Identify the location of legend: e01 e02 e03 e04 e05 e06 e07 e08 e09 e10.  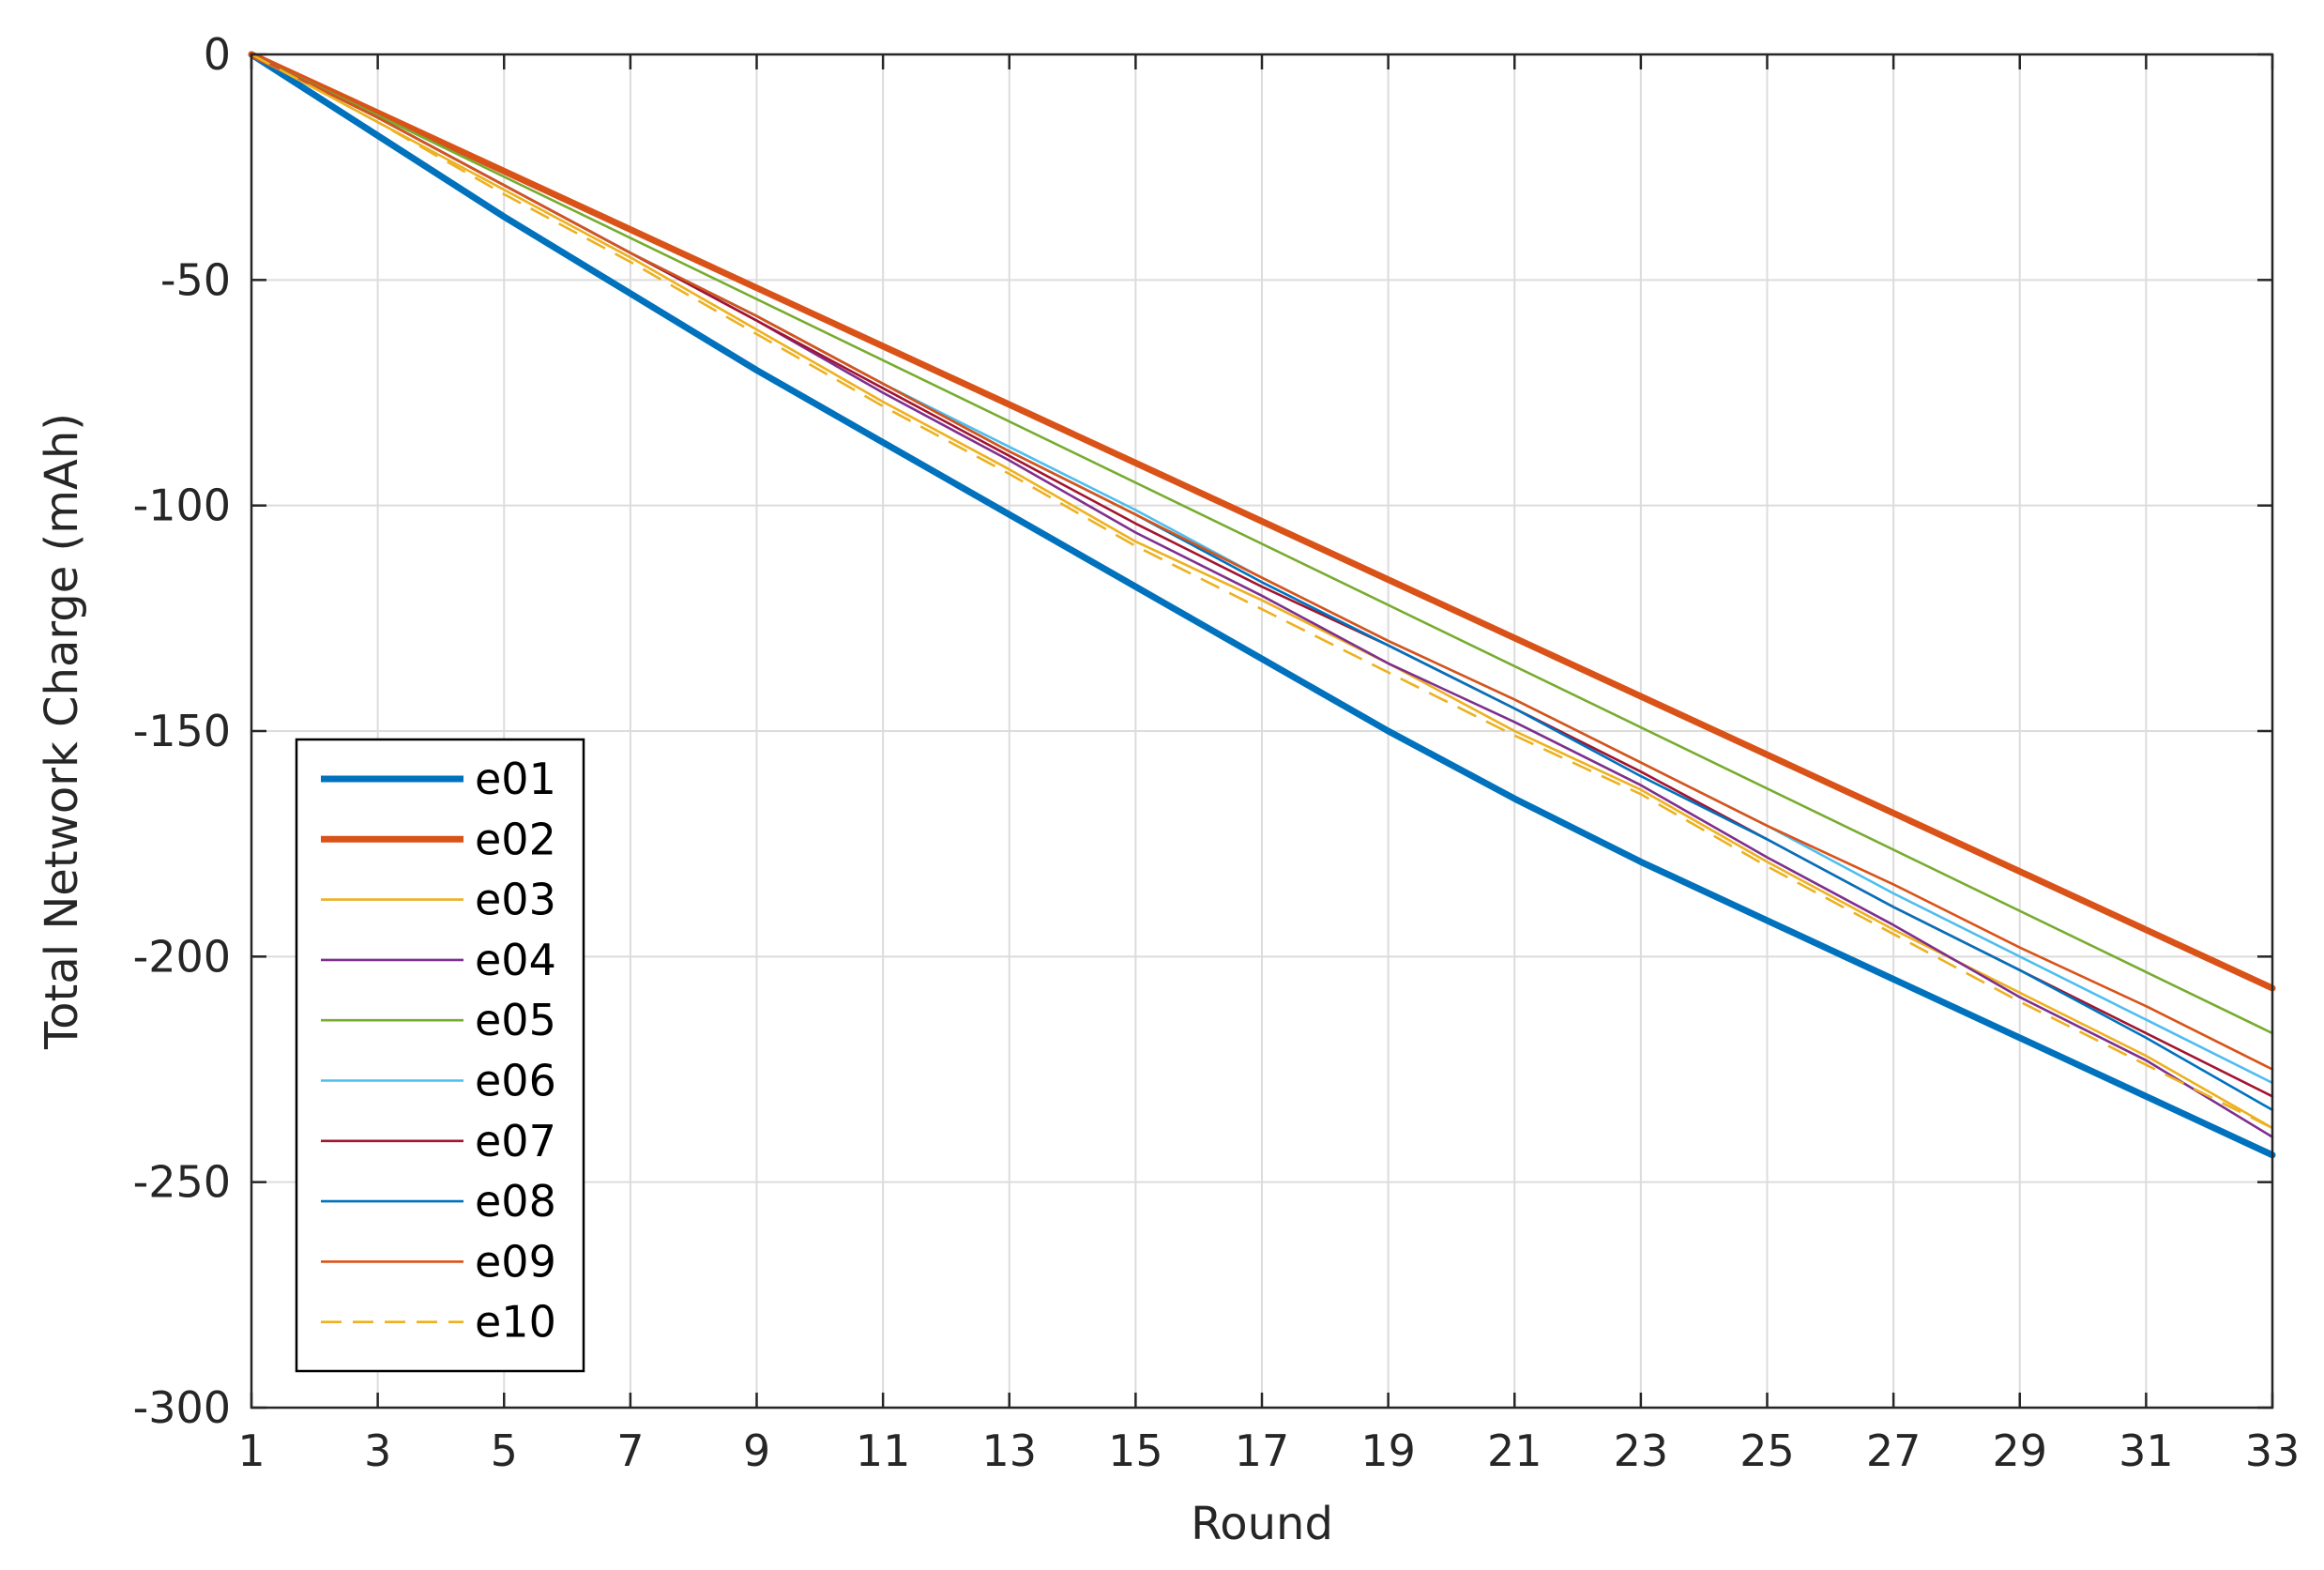
(440, 1056).